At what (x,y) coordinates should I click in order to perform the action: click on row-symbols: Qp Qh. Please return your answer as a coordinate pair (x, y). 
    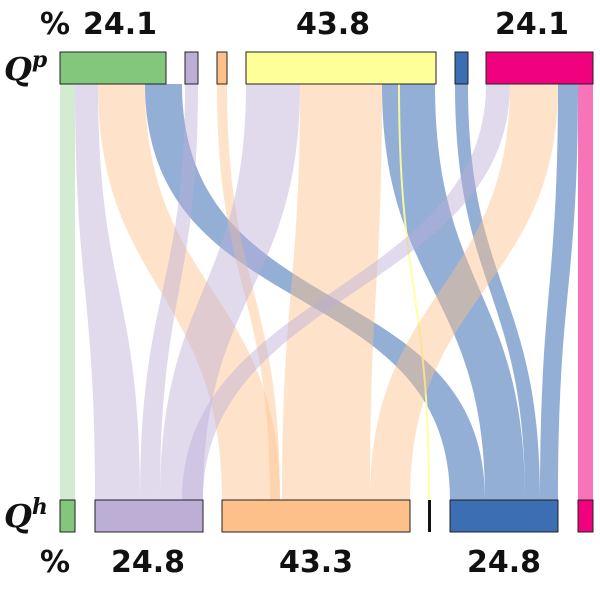
    Looking at the image, I should click on (26, 291).